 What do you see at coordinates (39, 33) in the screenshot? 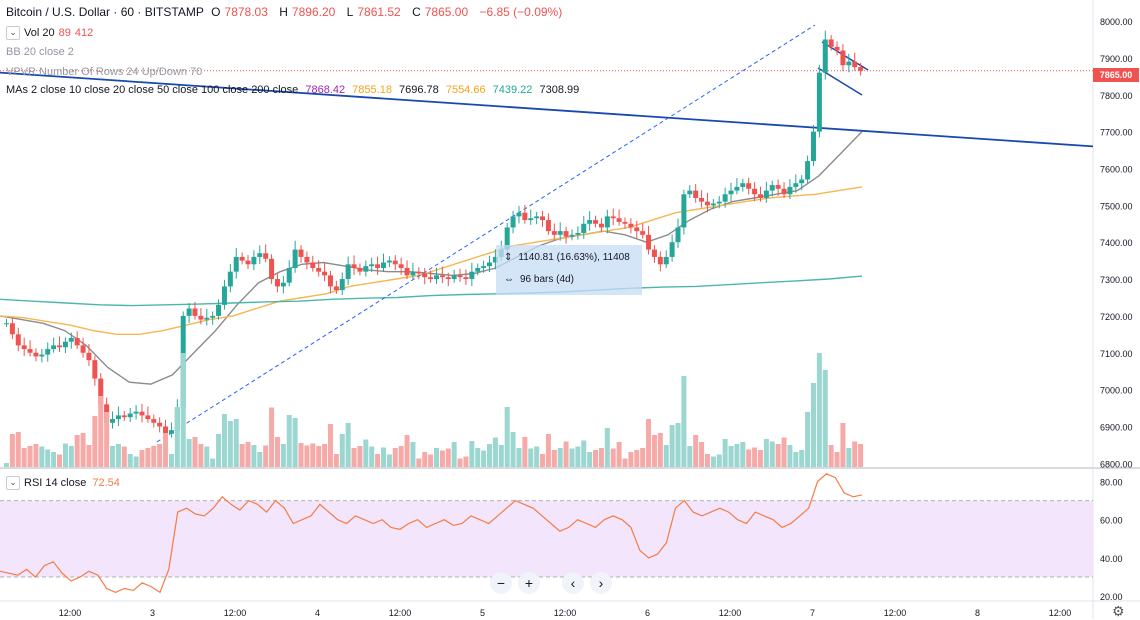
I see `vol-label: Vol 20` at bounding box center [39, 33].